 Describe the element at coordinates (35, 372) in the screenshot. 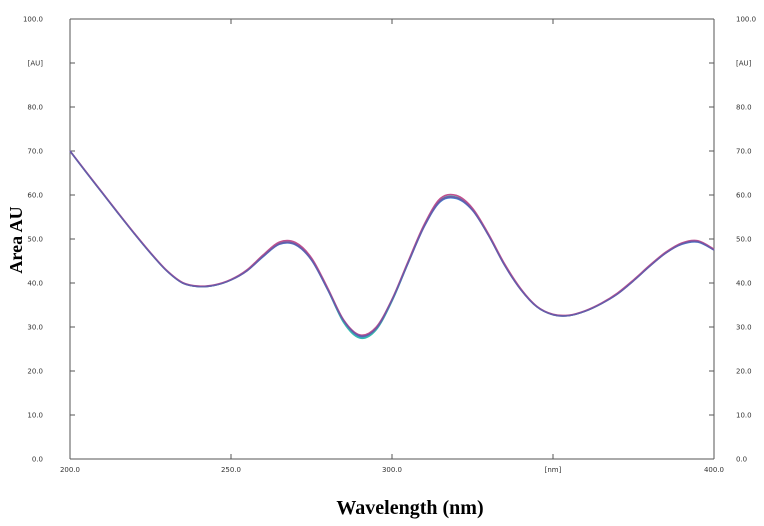

I see `y-tick-label-left: 20.0` at that location.